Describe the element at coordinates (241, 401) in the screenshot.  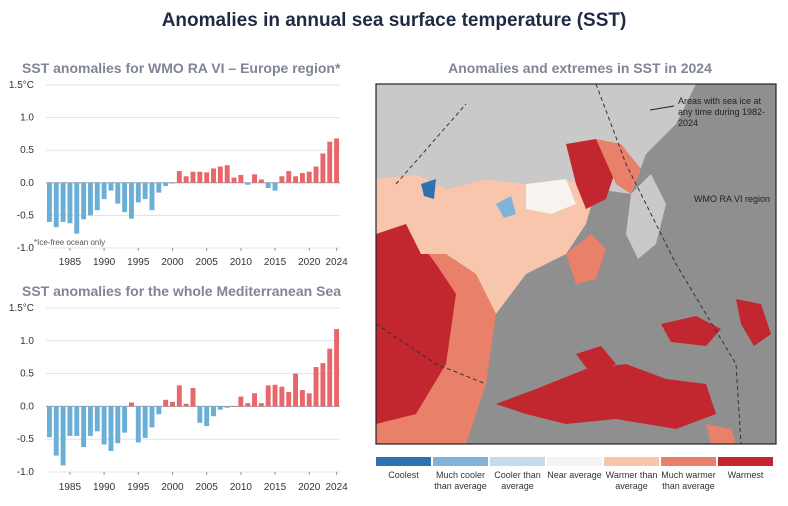
I see `bar-2010` at that location.